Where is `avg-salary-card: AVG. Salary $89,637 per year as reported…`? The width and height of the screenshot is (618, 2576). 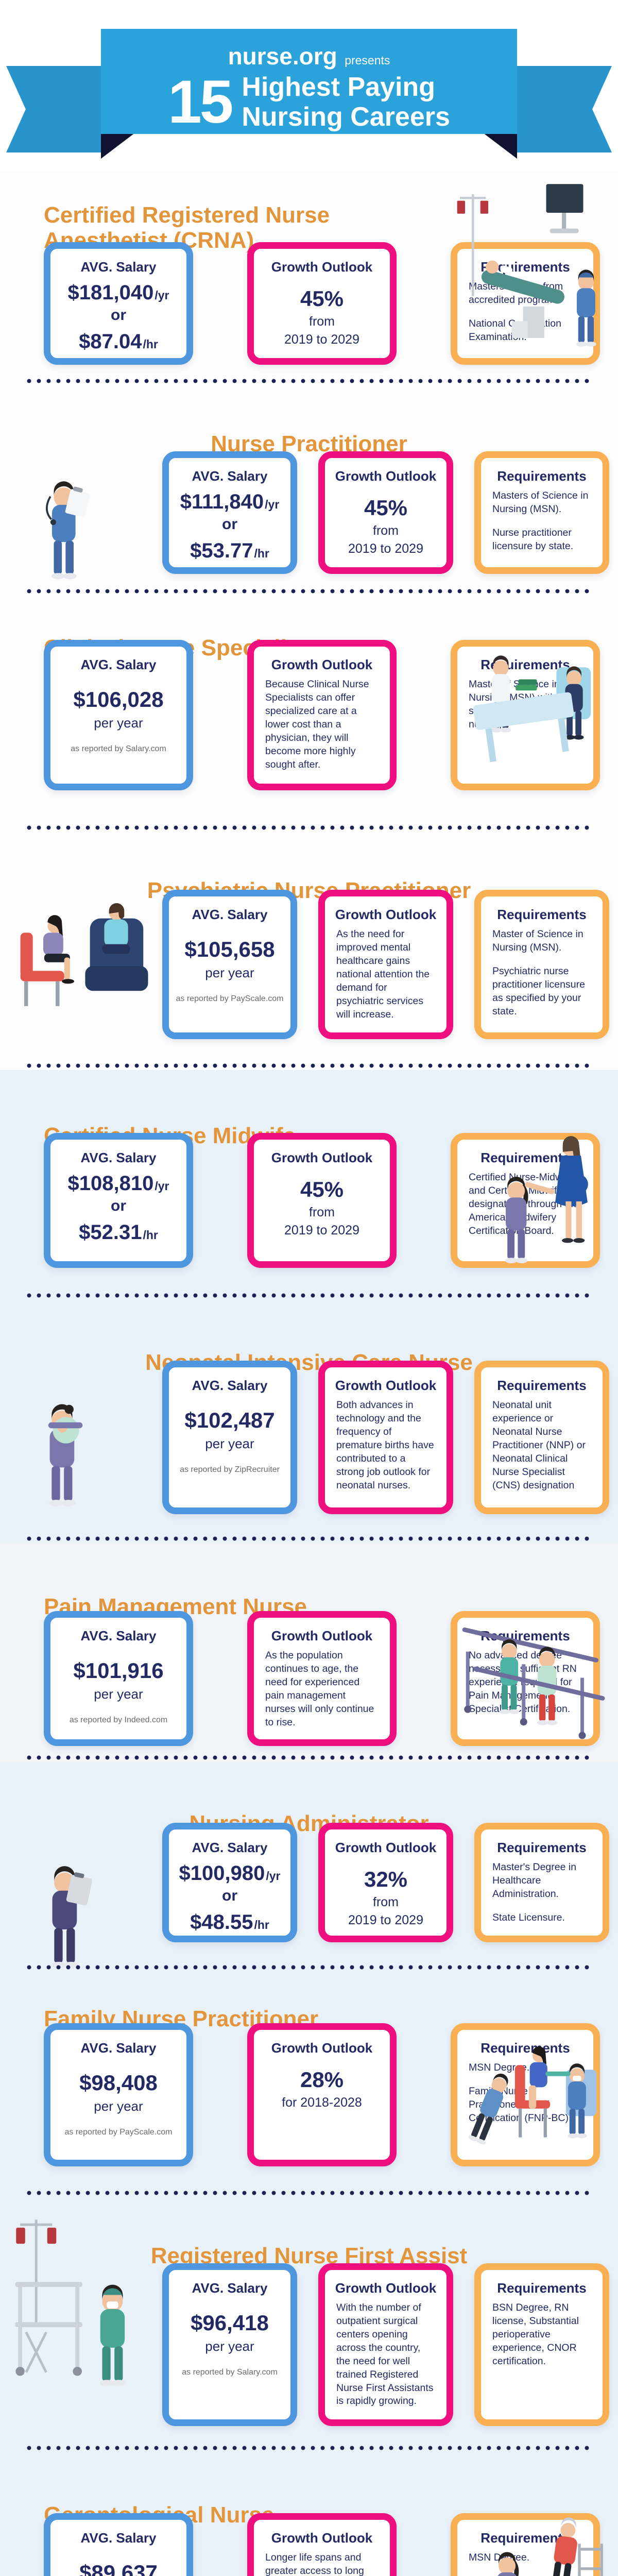 avg-salary-card: AVG. Salary $89,637 per year as reported… is located at coordinates (119, 2544).